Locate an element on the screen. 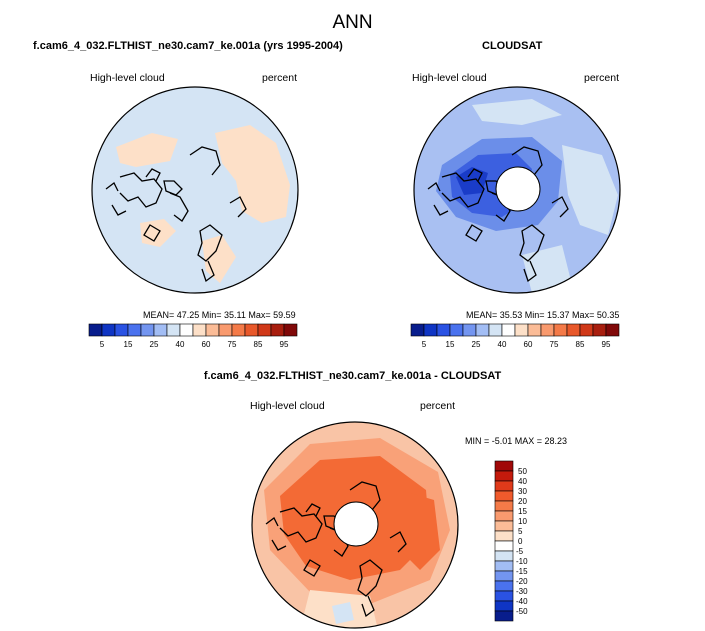  model-map-peach-region-north is located at coordinates (147, 150).